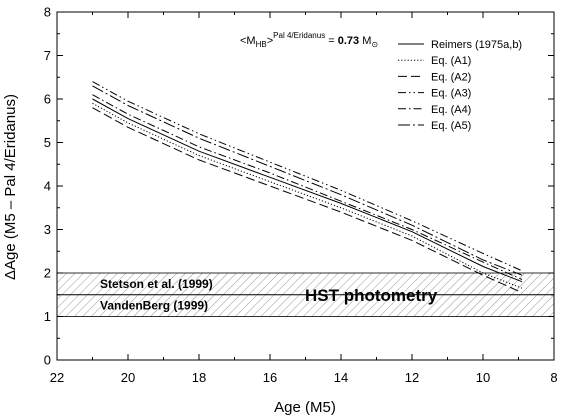 This screenshot has height=420, width=563. I want to click on legend-label-2: Eq. (A2), so click(451, 77).